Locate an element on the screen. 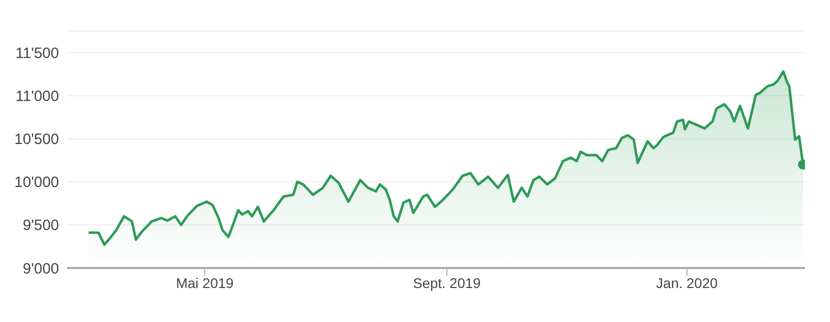  y-tick-label: 11'500 is located at coordinates (37, 53).